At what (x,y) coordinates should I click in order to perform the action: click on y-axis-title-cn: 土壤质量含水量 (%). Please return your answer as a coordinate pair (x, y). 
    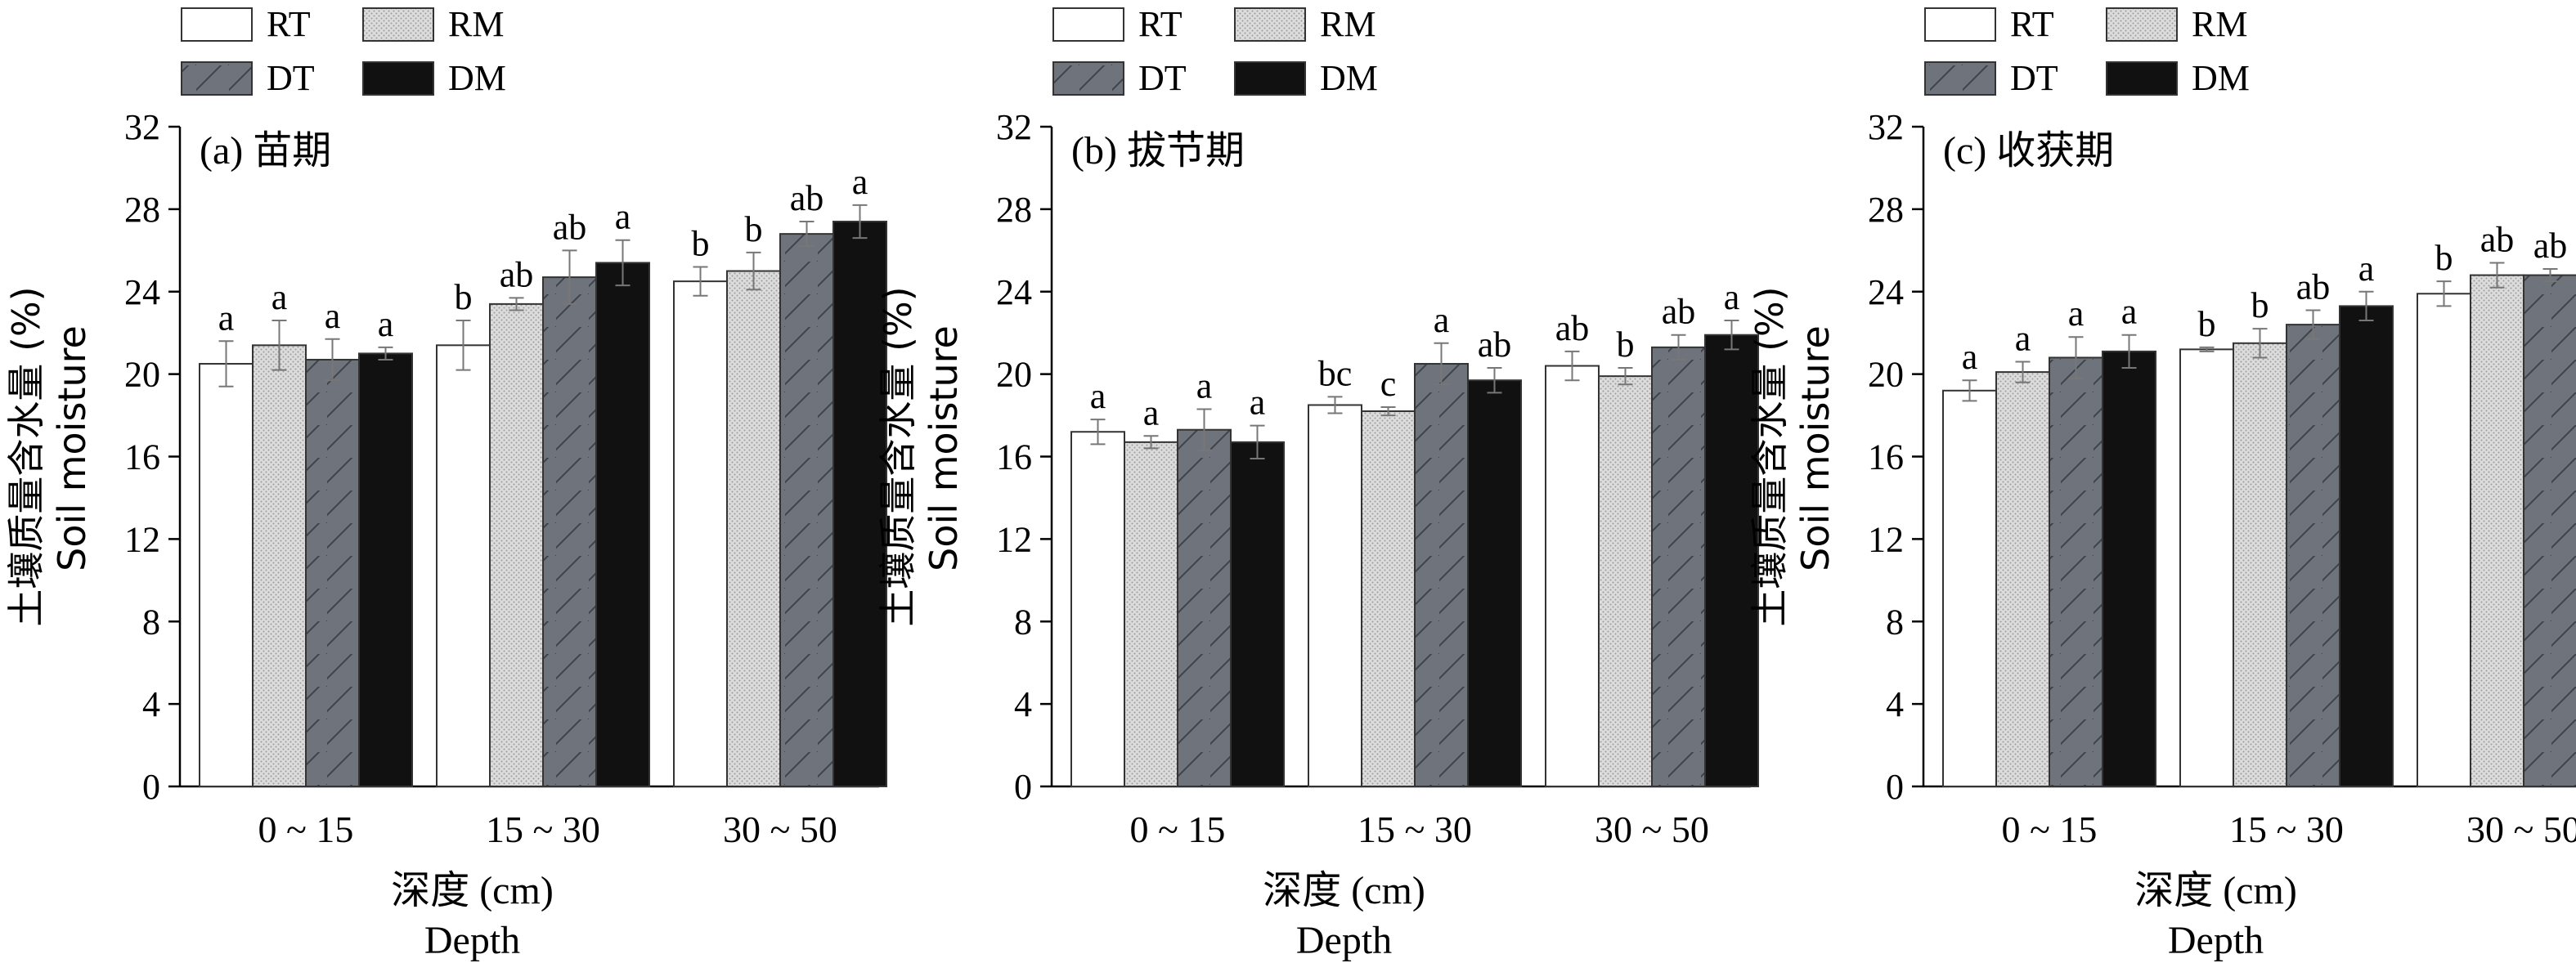
    Looking at the image, I should click on (1770, 456).